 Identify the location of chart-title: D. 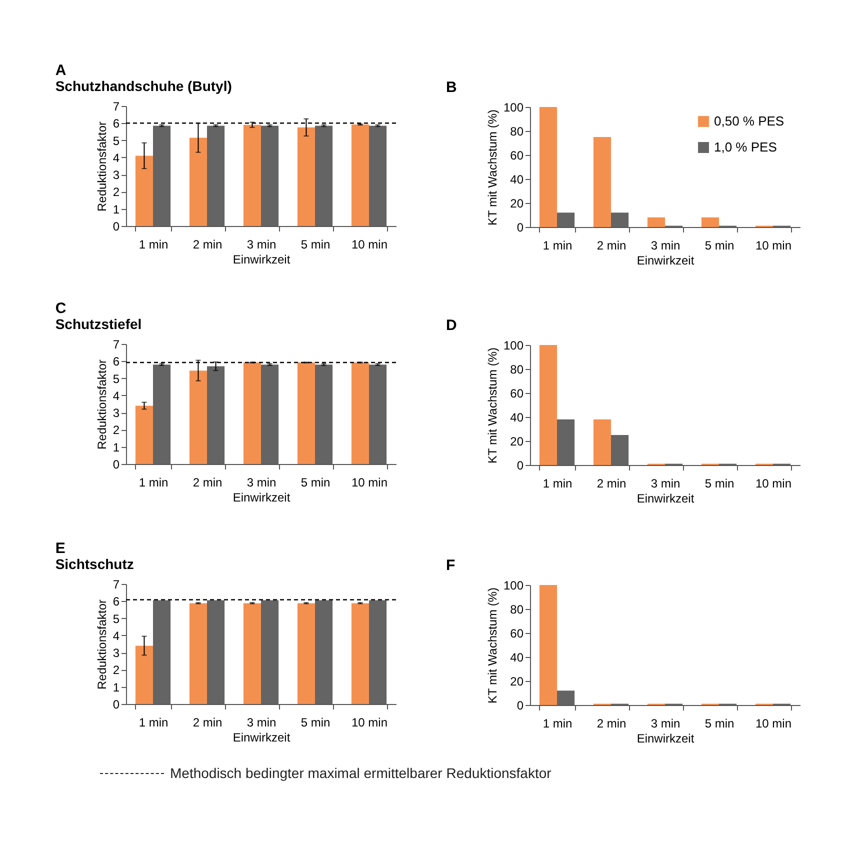
(451, 325).